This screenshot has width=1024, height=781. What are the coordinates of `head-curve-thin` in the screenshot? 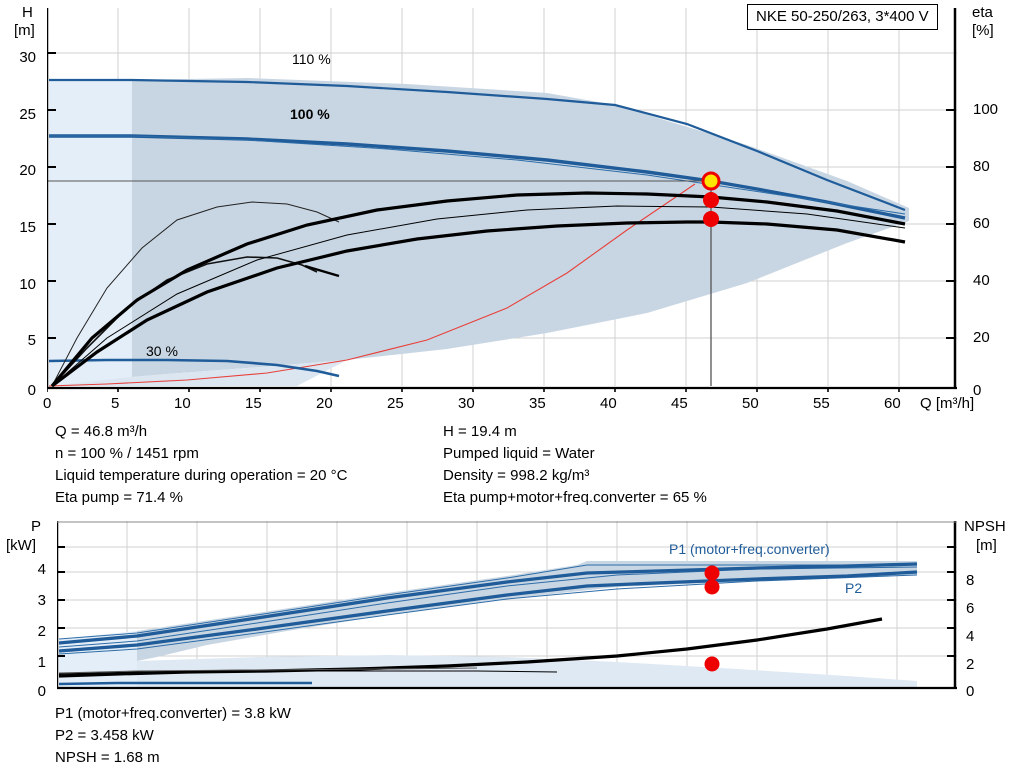 It's located at (477, 175).